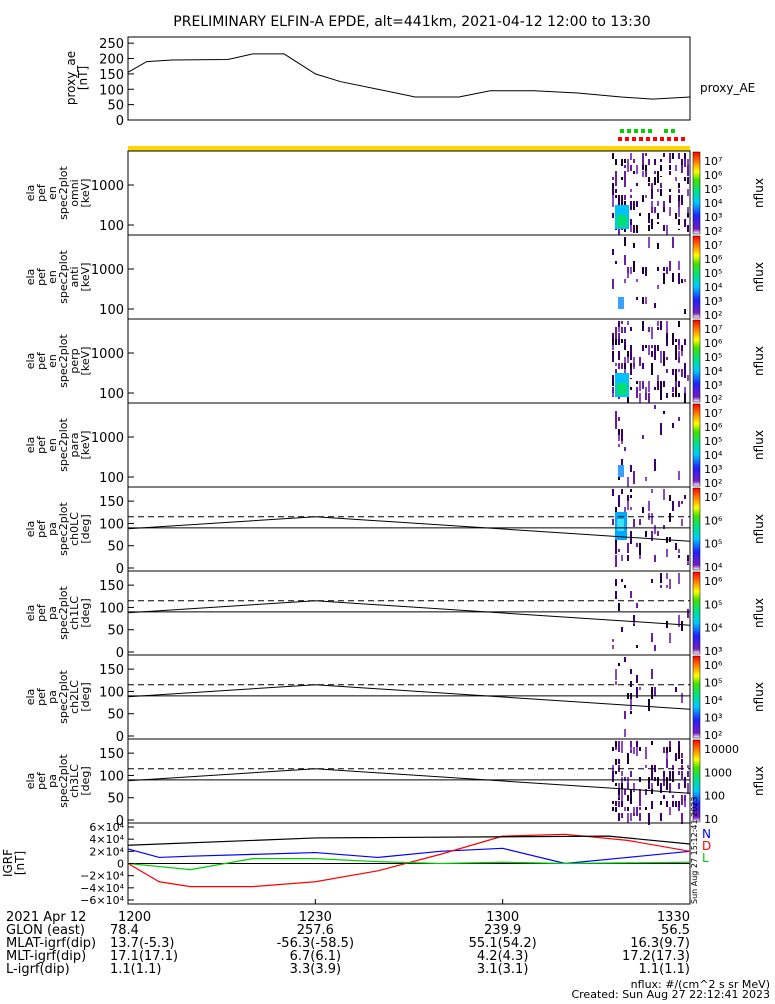 The image size is (775, 1004). Describe the element at coordinates (713, 567) in the screenshot. I see `colorbar-tick-label: 10⁴` at that location.